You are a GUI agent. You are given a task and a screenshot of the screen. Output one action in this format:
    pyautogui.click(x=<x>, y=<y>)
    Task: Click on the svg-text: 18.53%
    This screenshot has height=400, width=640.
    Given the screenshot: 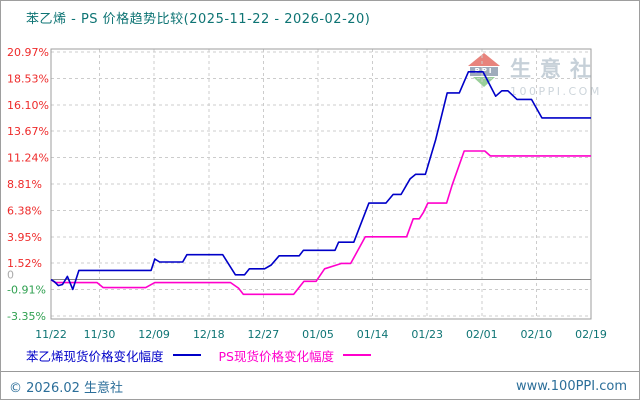 What is the action you would take?
    pyautogui.click(x=28, y=79)
    